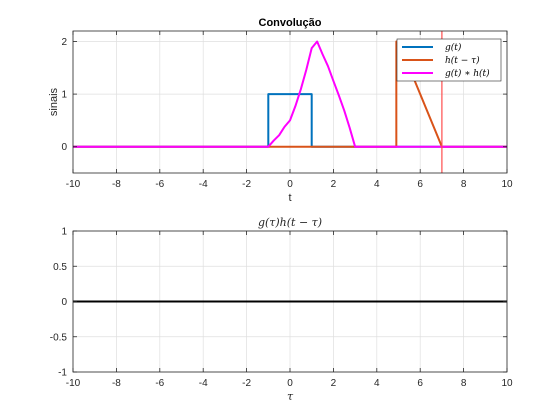  I want to click on x-axis-label: τ, so click(290, 396).